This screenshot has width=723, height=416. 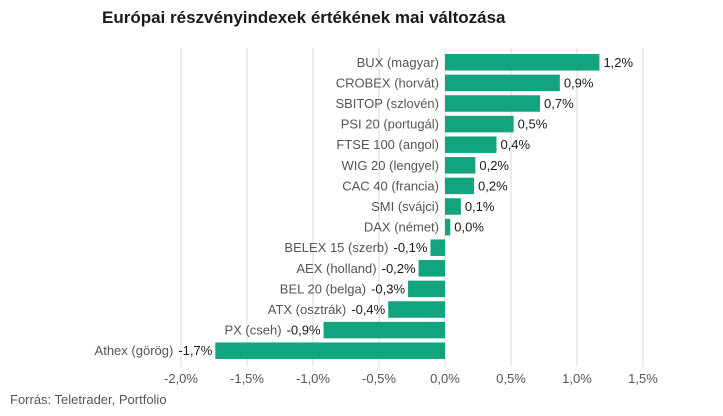 I want to click on value-label: -0,3%, so click(x=388, y=288).